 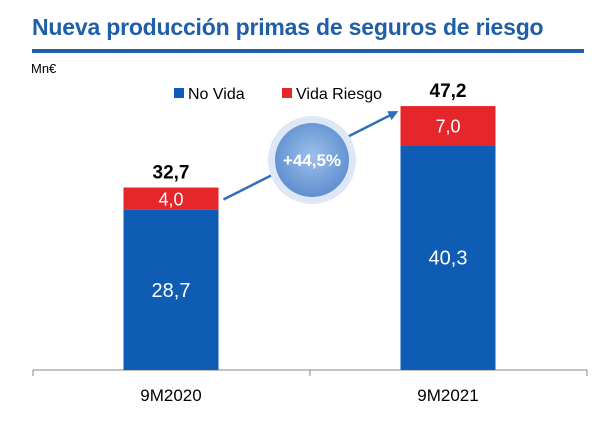 I want to click on bar-vida-riesgo-9m2021, so click(x=448, y=126).